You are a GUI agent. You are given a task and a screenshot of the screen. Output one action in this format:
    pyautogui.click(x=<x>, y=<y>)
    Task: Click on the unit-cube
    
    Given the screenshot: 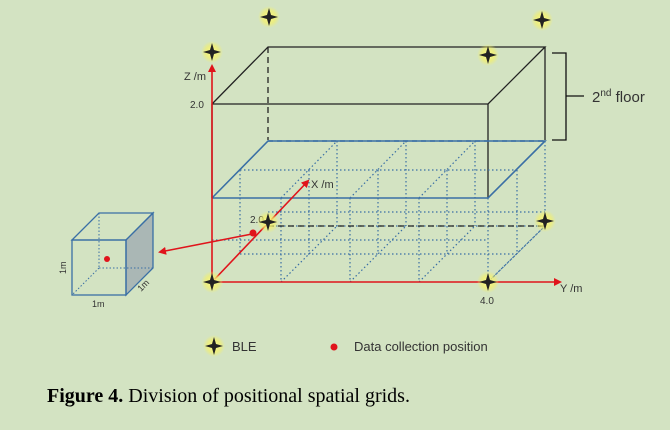 What is the action you would take?
    pyautogui.click(x=112, y=254)
    